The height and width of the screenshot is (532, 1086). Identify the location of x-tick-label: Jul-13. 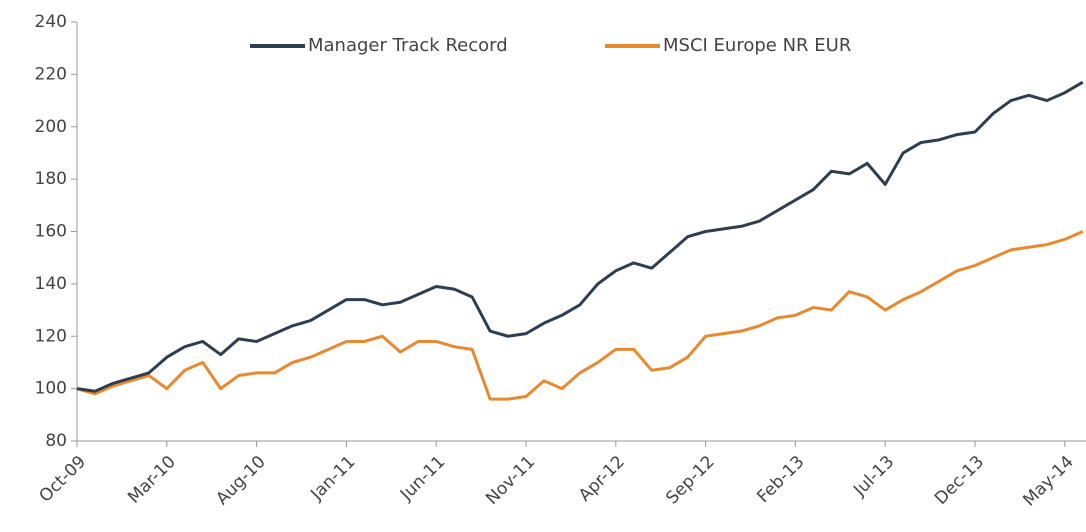
(873, 476).